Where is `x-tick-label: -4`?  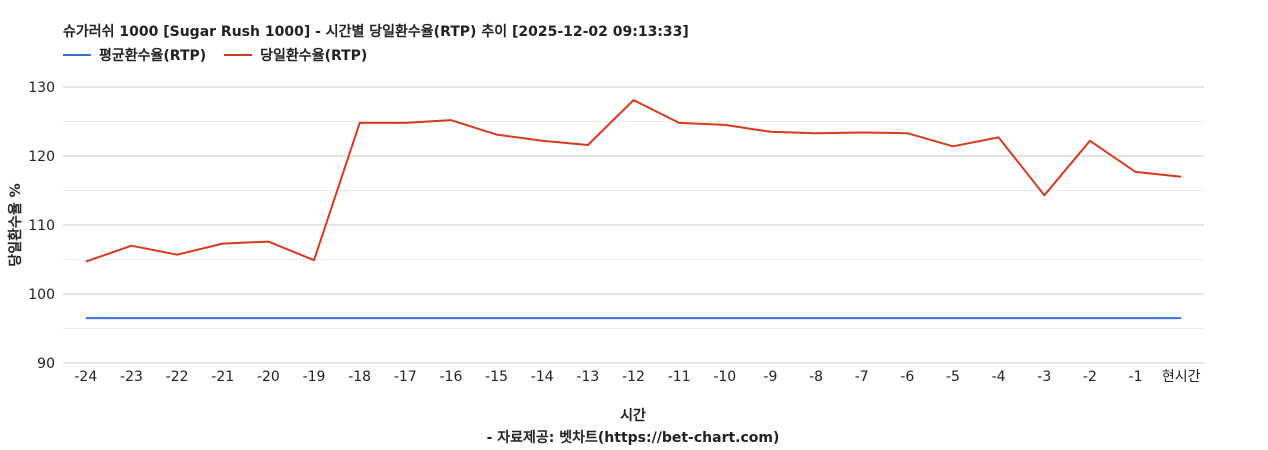
x-tick-label: -4 is located at coordinates (999, 377).